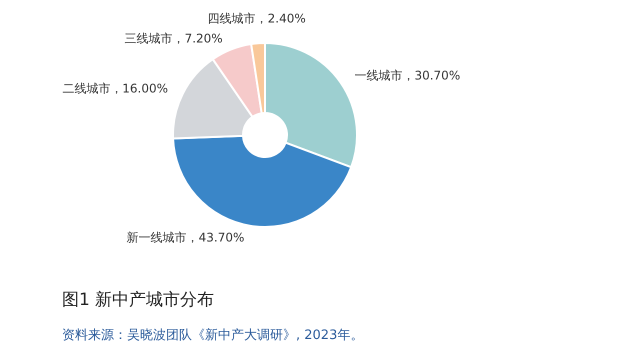  Describe the element at coordinates (115, 88) in the screenshot. I see `slice-label: 二线城市，16.00%` at that location.